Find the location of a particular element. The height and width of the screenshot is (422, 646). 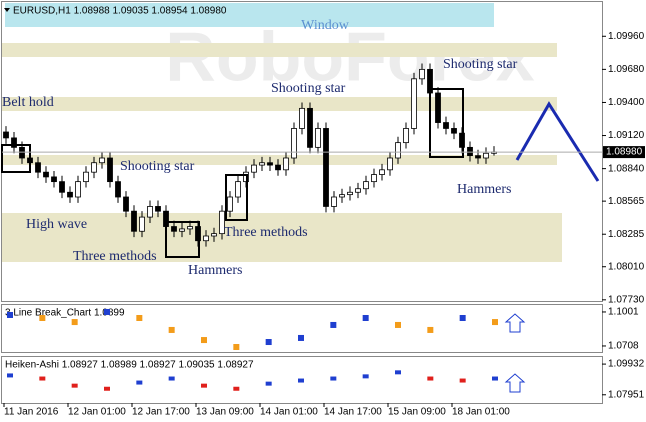

y-tick-label: 1.0708 is located at coordinates (623, 346).